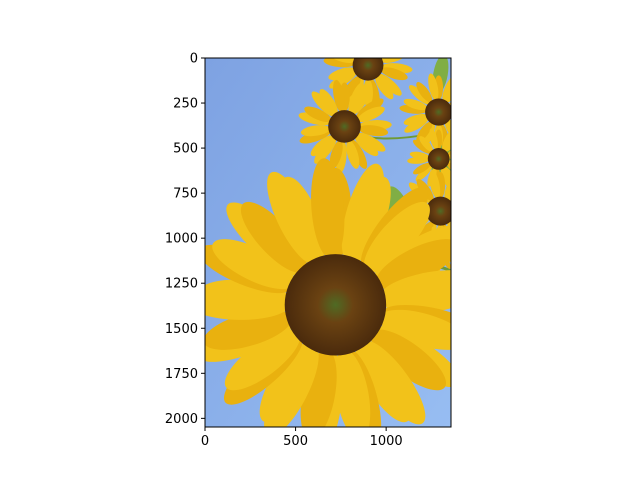  Describe the element at coordinates (205, 441) in the screenshot. I see `x-tick-label: 0` at that location.